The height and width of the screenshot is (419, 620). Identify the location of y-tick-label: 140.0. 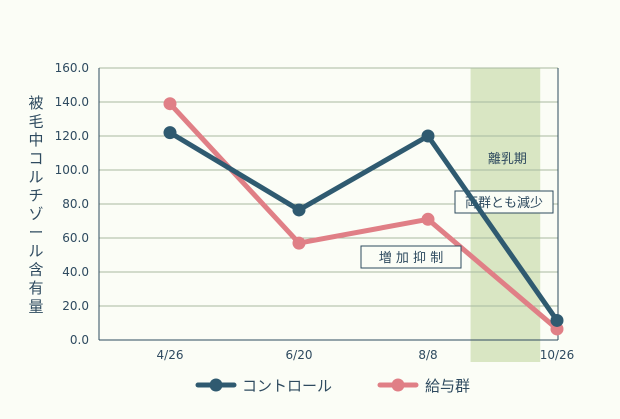
(72, 102).